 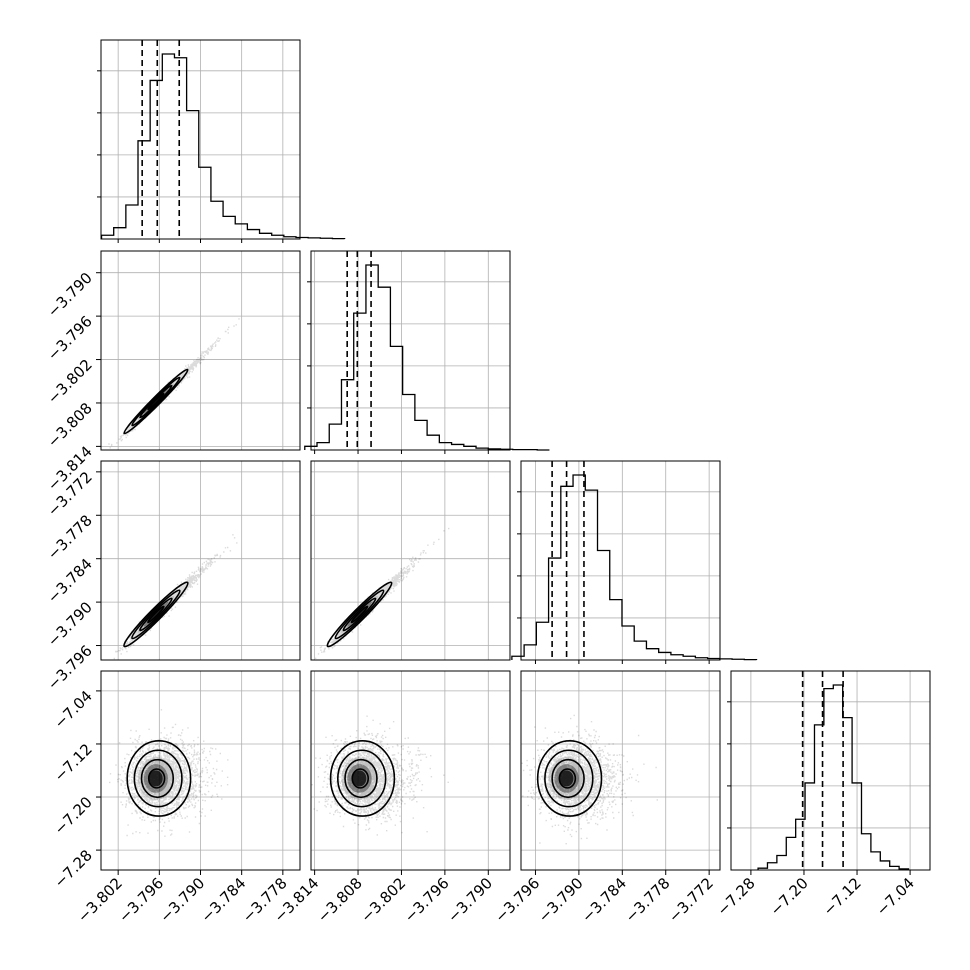 What do you see at coordinates (70, 581) in the screenshot?
I see `y-tick-label: −3.784` at bounding box center [70, 581].